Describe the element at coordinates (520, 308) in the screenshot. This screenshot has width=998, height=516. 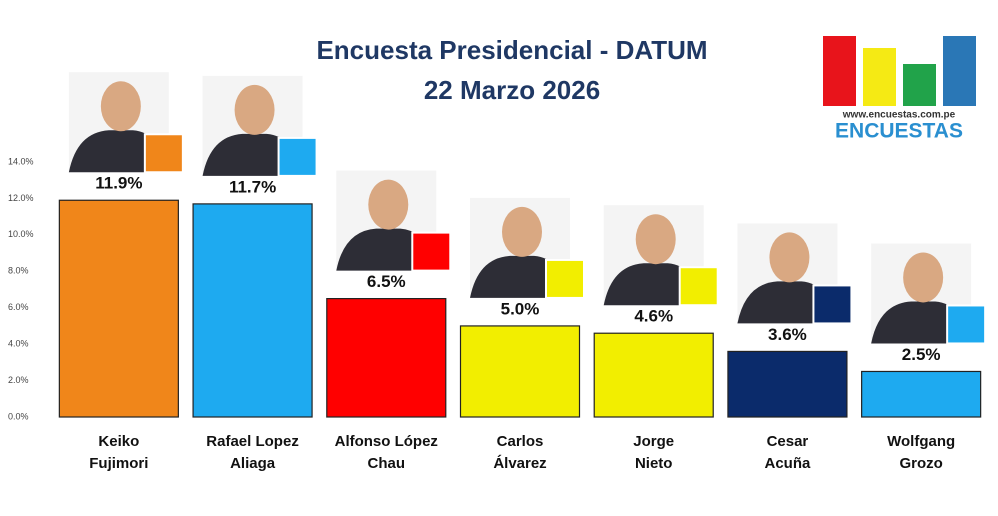
I see `value-label: 5.0%` at that location.